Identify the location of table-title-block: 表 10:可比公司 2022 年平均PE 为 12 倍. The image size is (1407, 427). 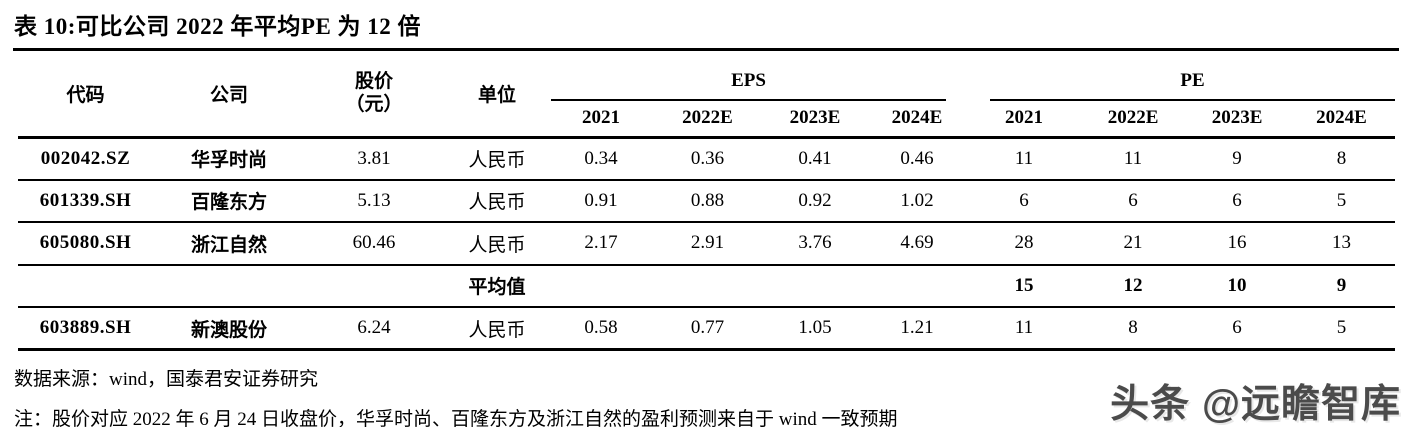
(706, 25).